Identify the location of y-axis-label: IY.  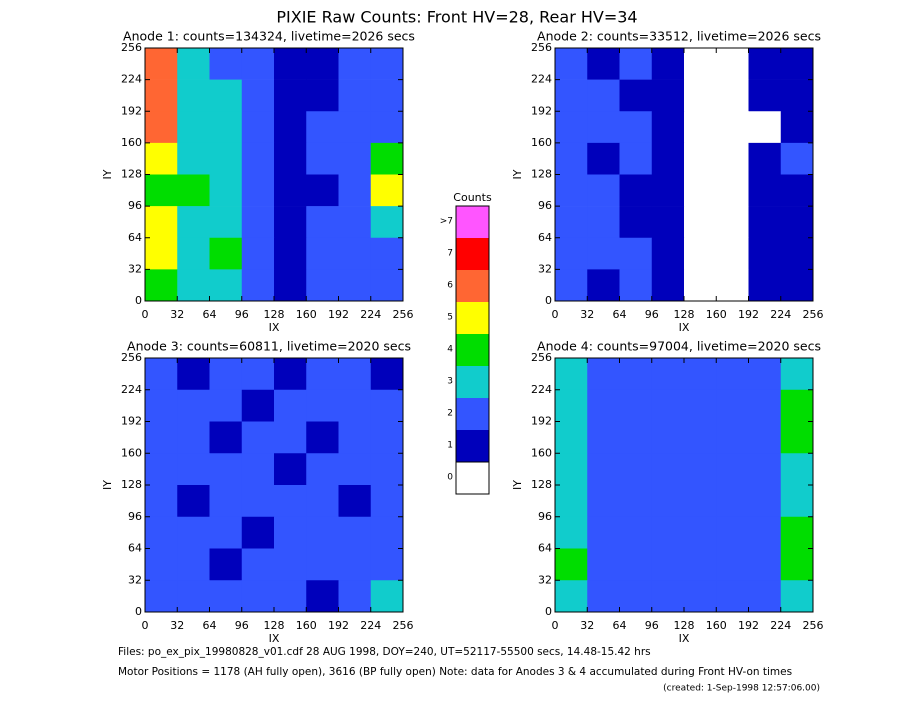
(107, 174).